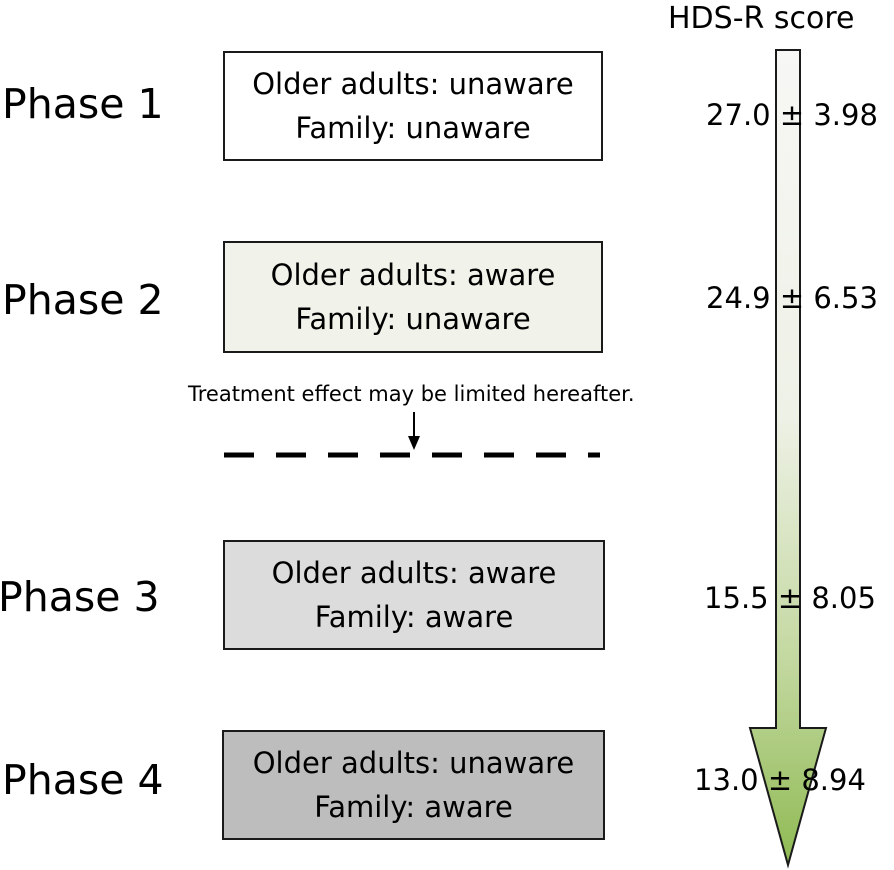 This screenshot has width=894, height=870. What do you see at coordinates (792, 115) in the screenshot?
I see `phase-1-score: 27.0 ± 3.98` at bounding box center [792, 115].